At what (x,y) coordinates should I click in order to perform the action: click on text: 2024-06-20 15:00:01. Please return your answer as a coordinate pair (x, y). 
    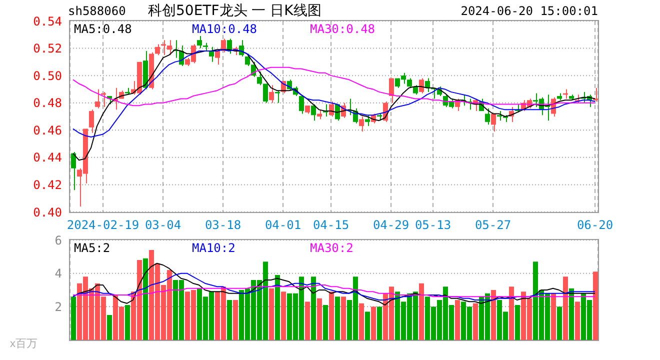
    Looking at the image, I should click on (529, 11).